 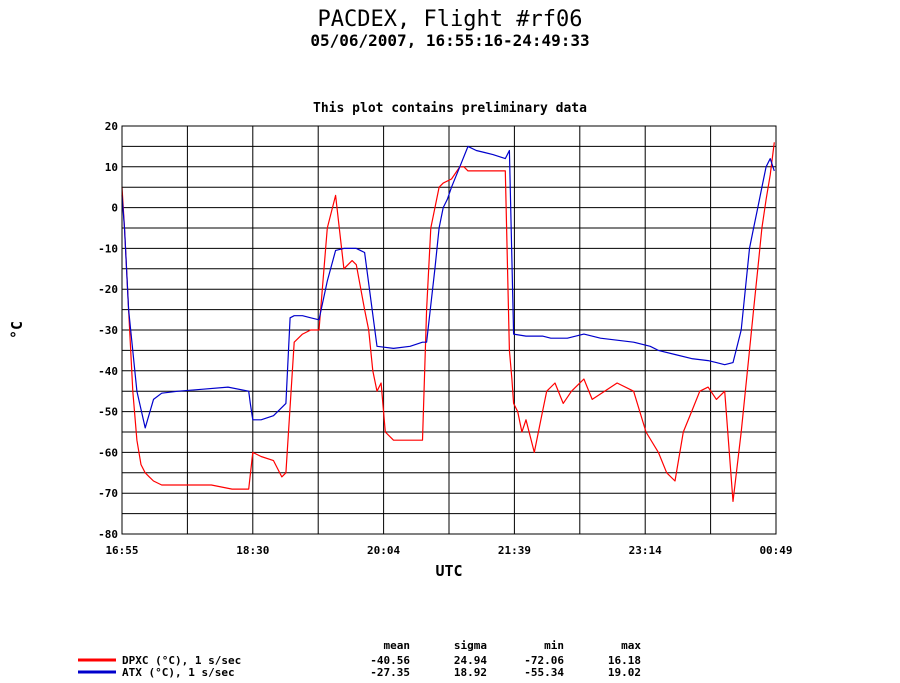 What do you see at coordinates (108, 534) in the screenshot?
I see `y-tick-label: -80` at bounding box center [108, 534].